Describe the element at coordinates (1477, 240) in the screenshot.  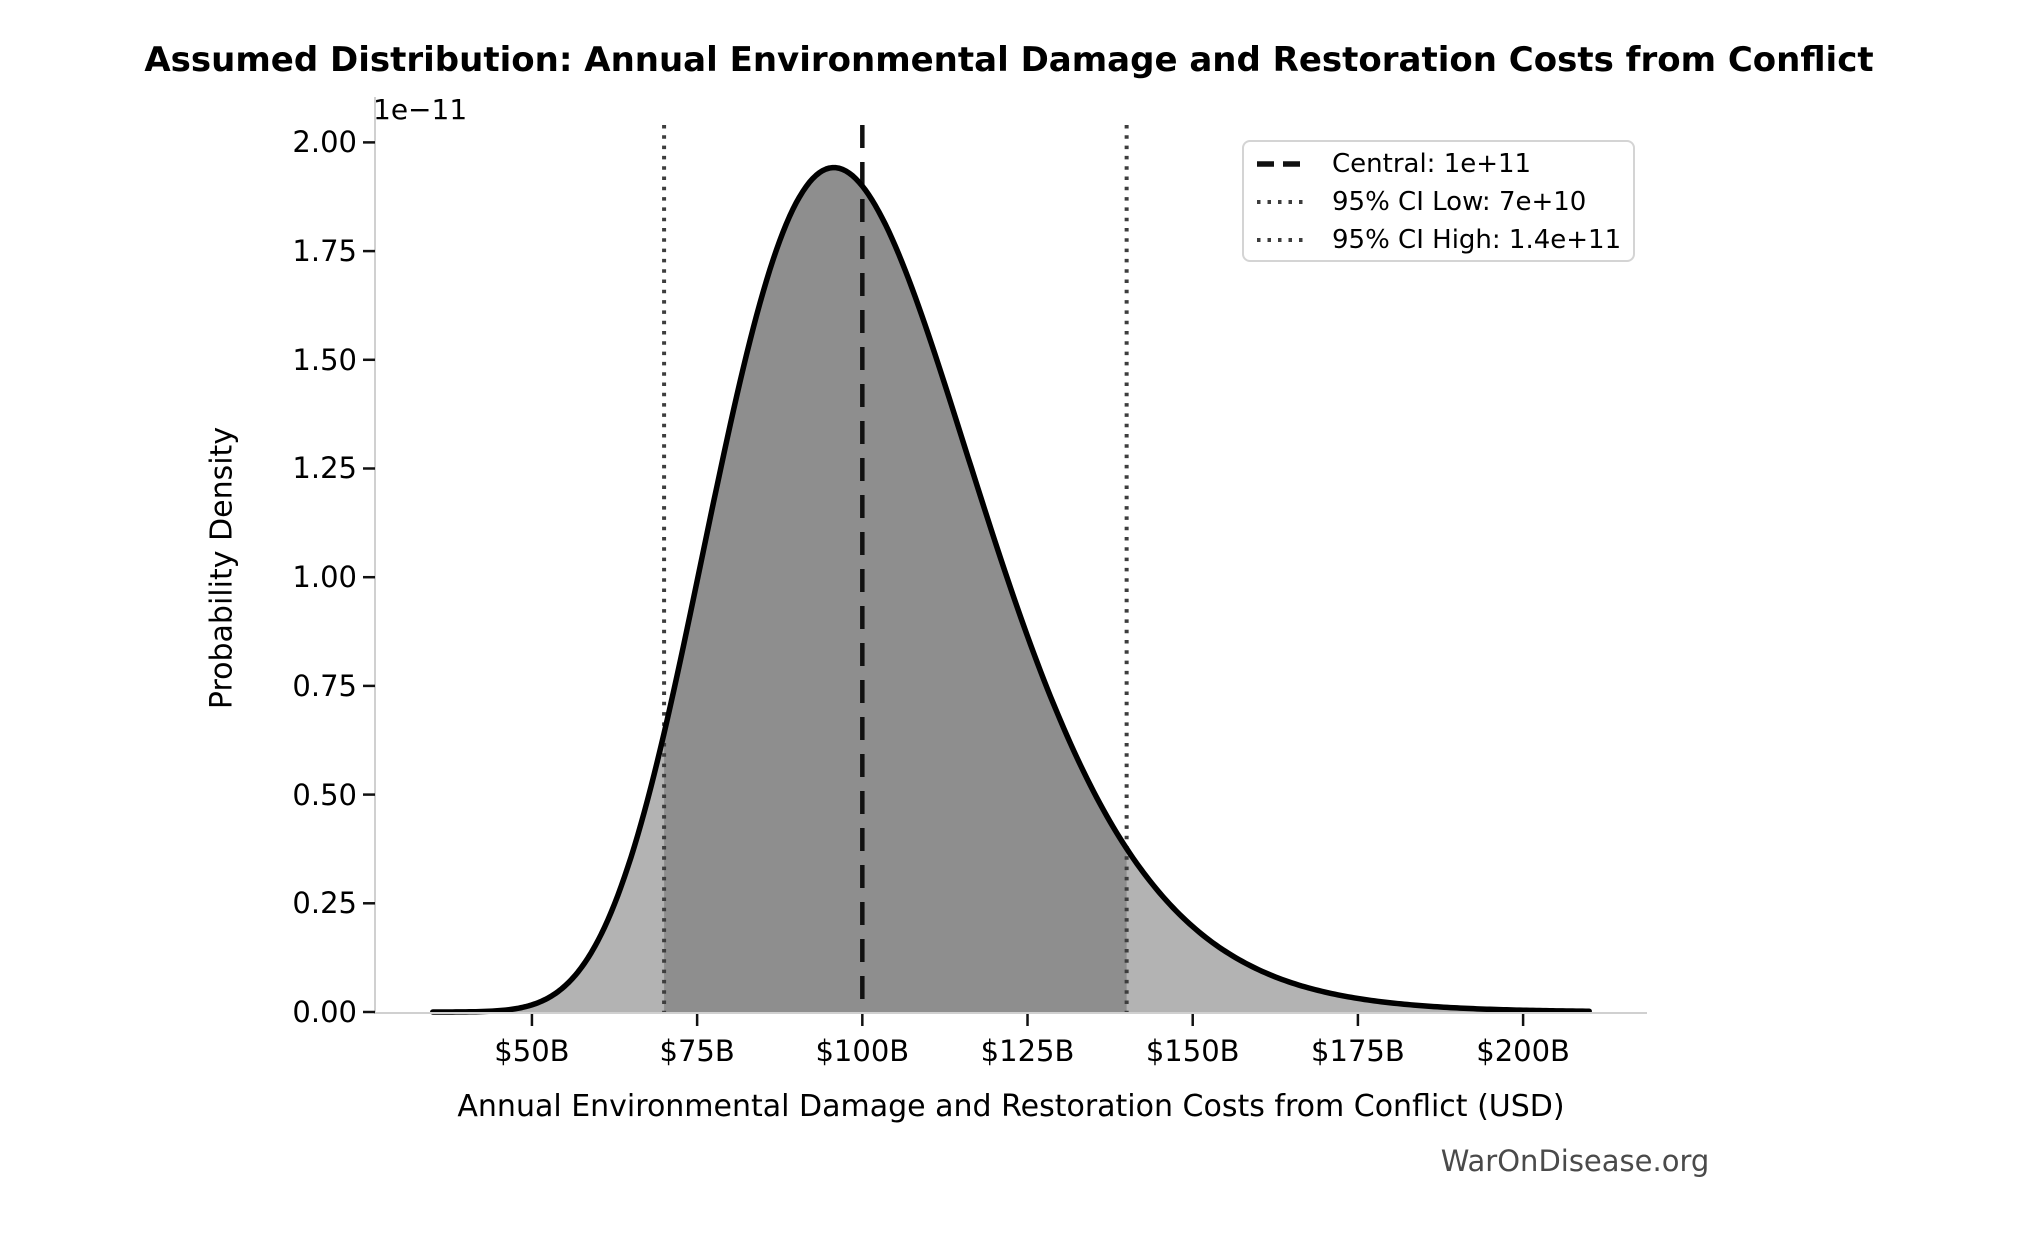
I see `legend-label: 95% CI High: 1.4e+11` at that location.